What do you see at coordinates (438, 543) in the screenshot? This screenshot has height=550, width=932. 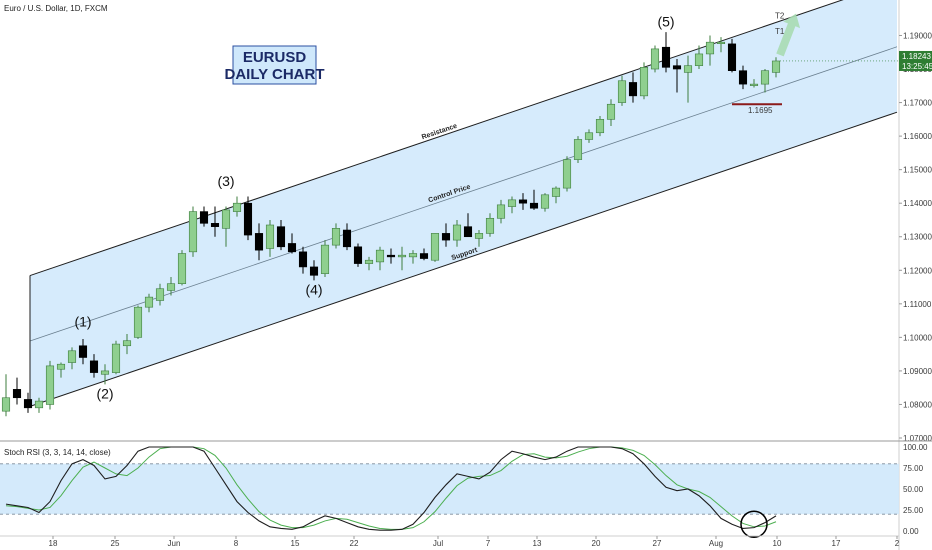 I see `time-tick-label: Jul` at bounding box center [438, 543].